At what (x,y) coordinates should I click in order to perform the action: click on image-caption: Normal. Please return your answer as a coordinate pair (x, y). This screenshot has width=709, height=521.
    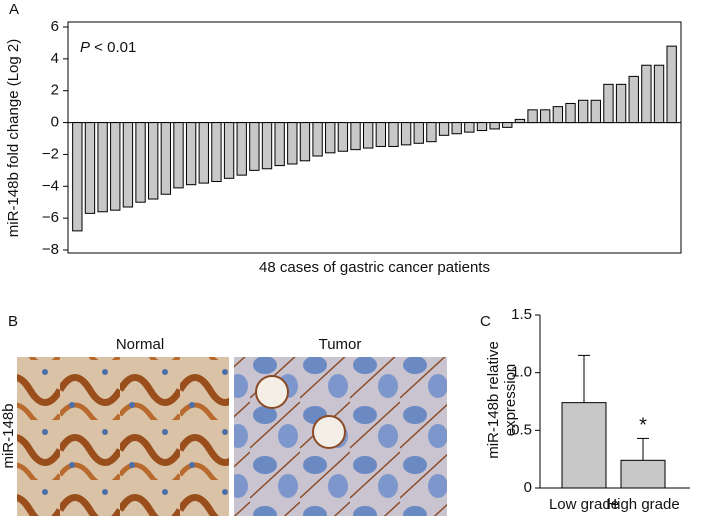
    Looking at the image, I should click on (140, 344).